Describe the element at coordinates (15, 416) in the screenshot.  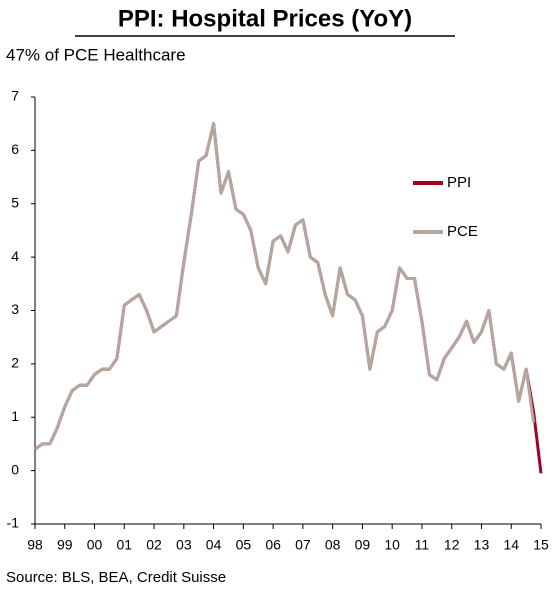
I see `y-tick-label: 1` at that location.